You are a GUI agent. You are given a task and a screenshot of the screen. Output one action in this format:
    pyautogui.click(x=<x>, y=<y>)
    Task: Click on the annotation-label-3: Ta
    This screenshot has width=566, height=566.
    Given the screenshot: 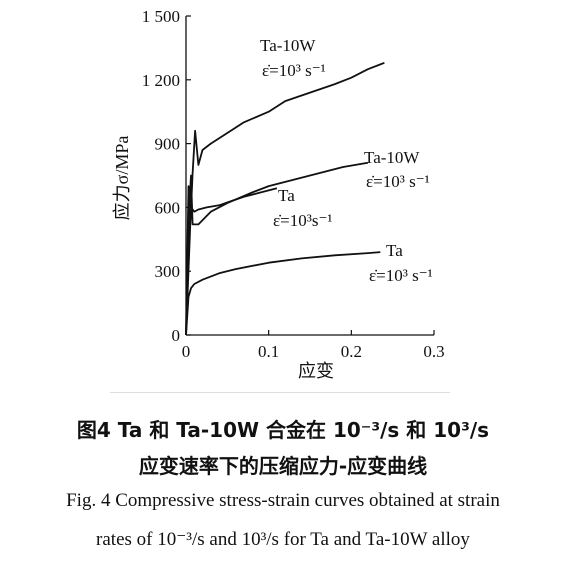 What is the action you would take?
    pyautogui.click(x=286, y=195)
    